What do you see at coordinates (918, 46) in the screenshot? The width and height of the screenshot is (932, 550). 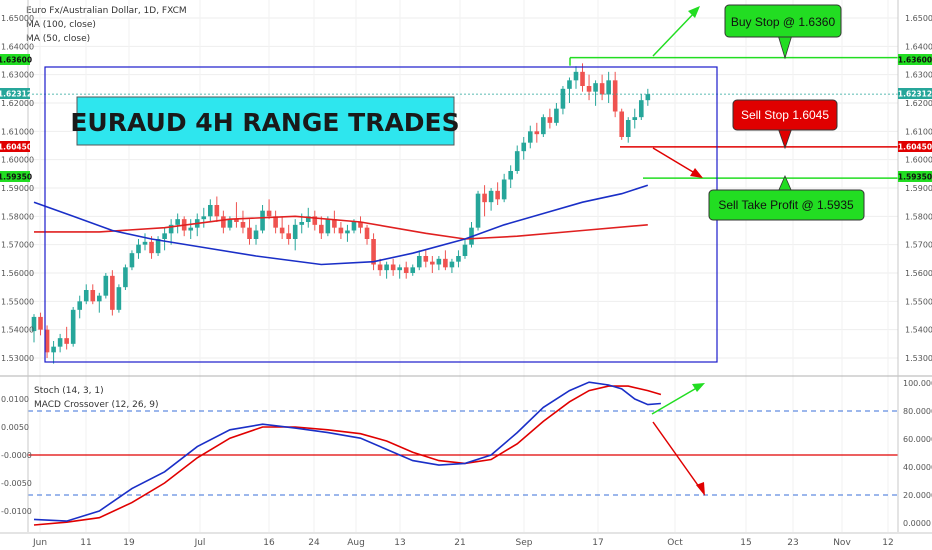 I see `price-tick-right: 1.64000` at bounding box center [918, 46].